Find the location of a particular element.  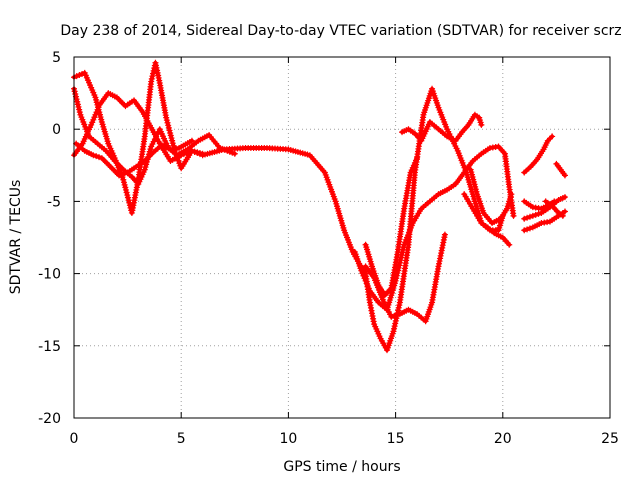

y-tick-label: -5 is located at coordinates (54, 202).